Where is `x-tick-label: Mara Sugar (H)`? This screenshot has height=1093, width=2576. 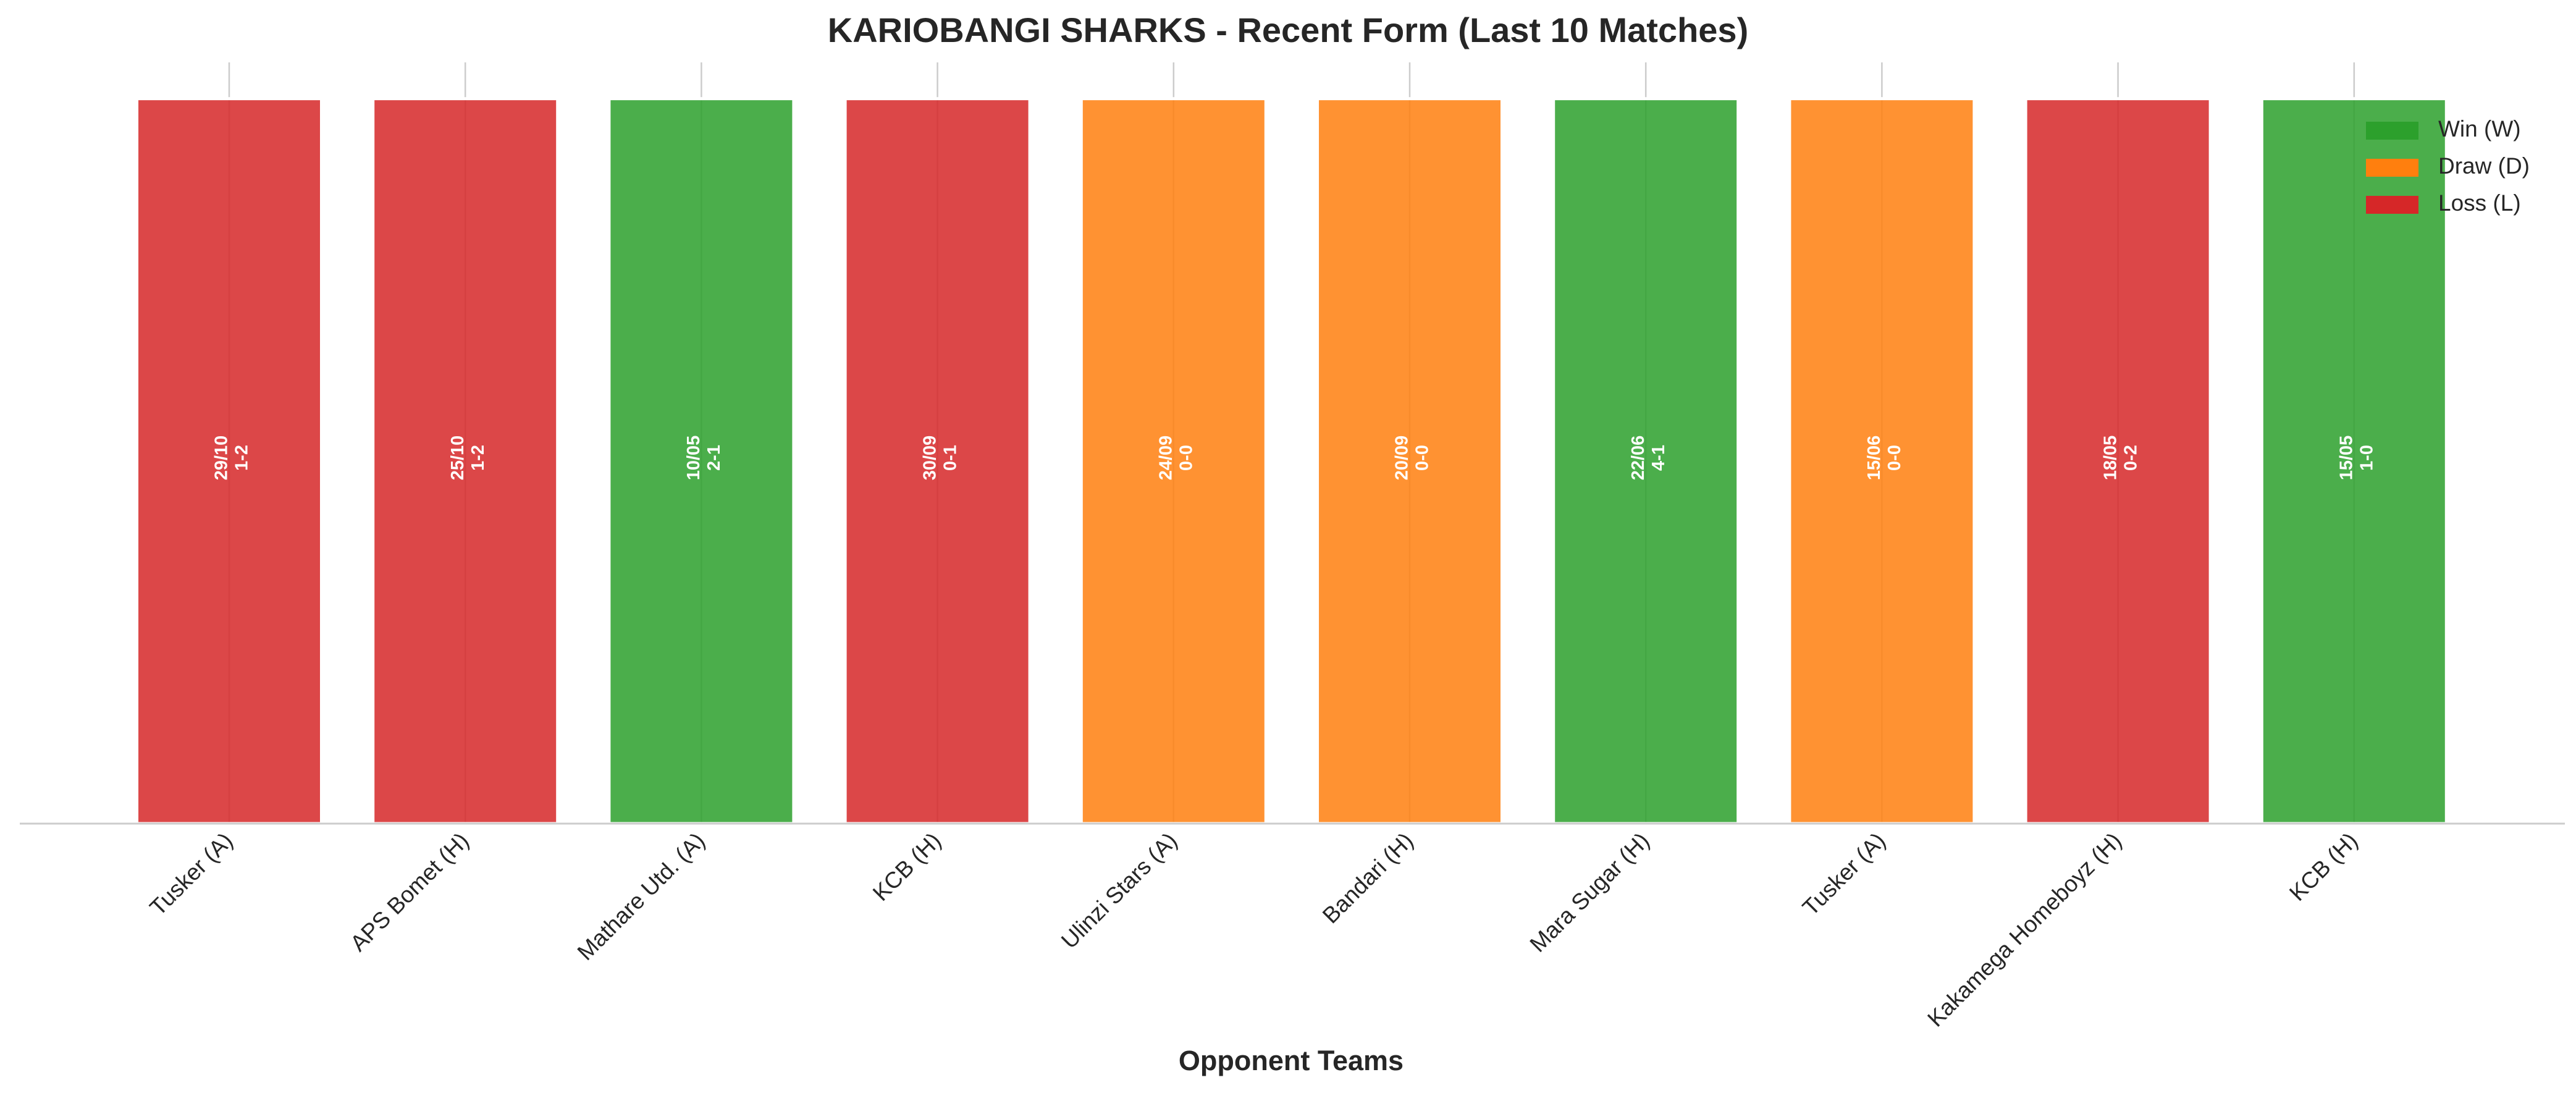 x-tick-label: Mara Sugar (H) is located at coordinates (1589, 893).